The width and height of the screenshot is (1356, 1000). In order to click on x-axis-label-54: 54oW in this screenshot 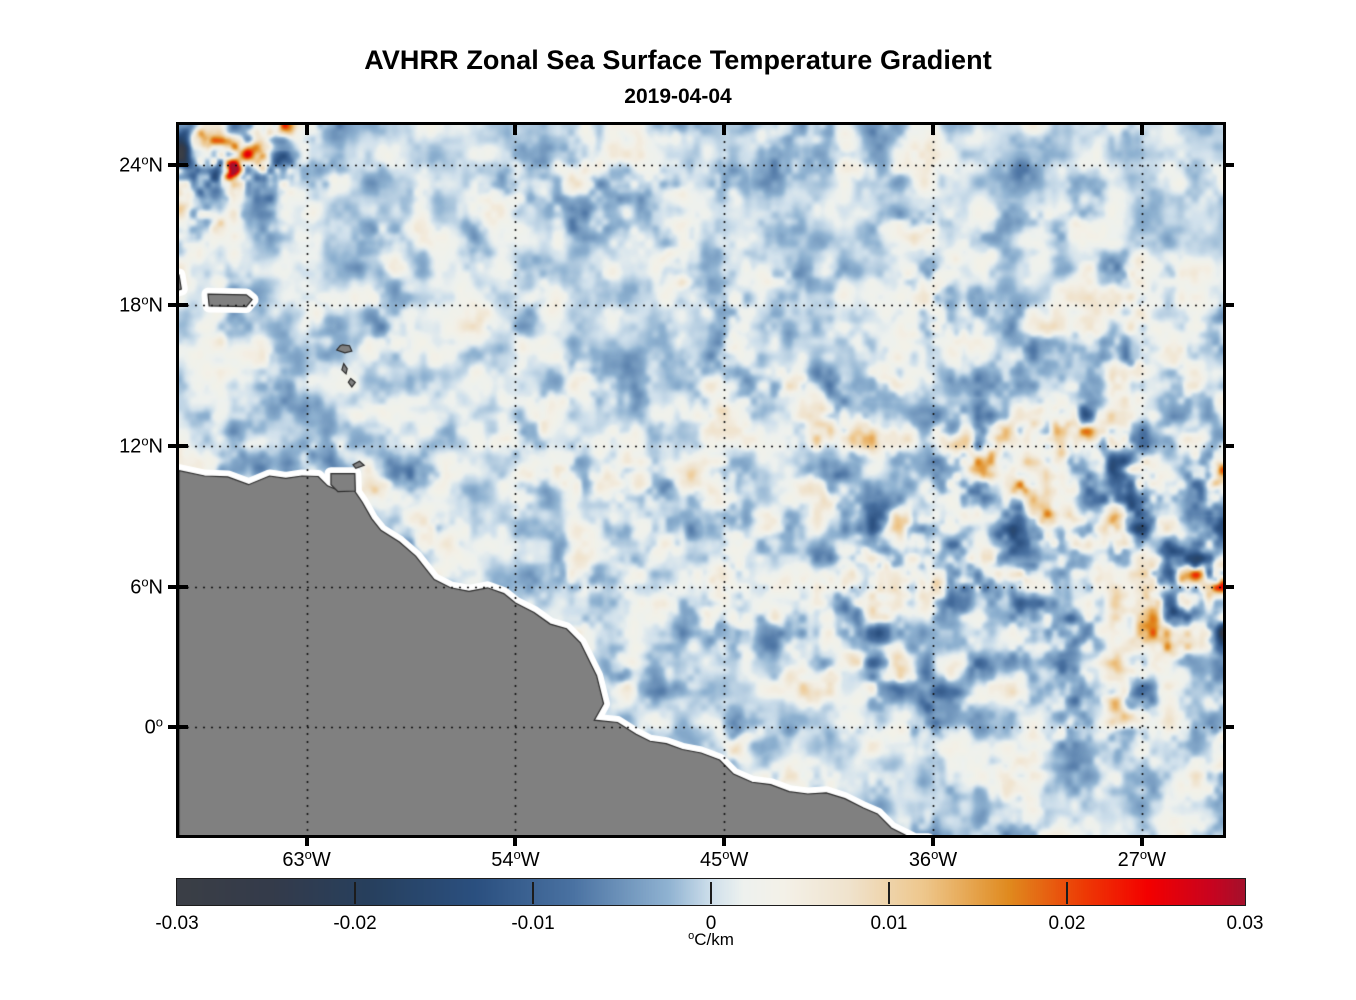, I will do `click(515, 859)`.